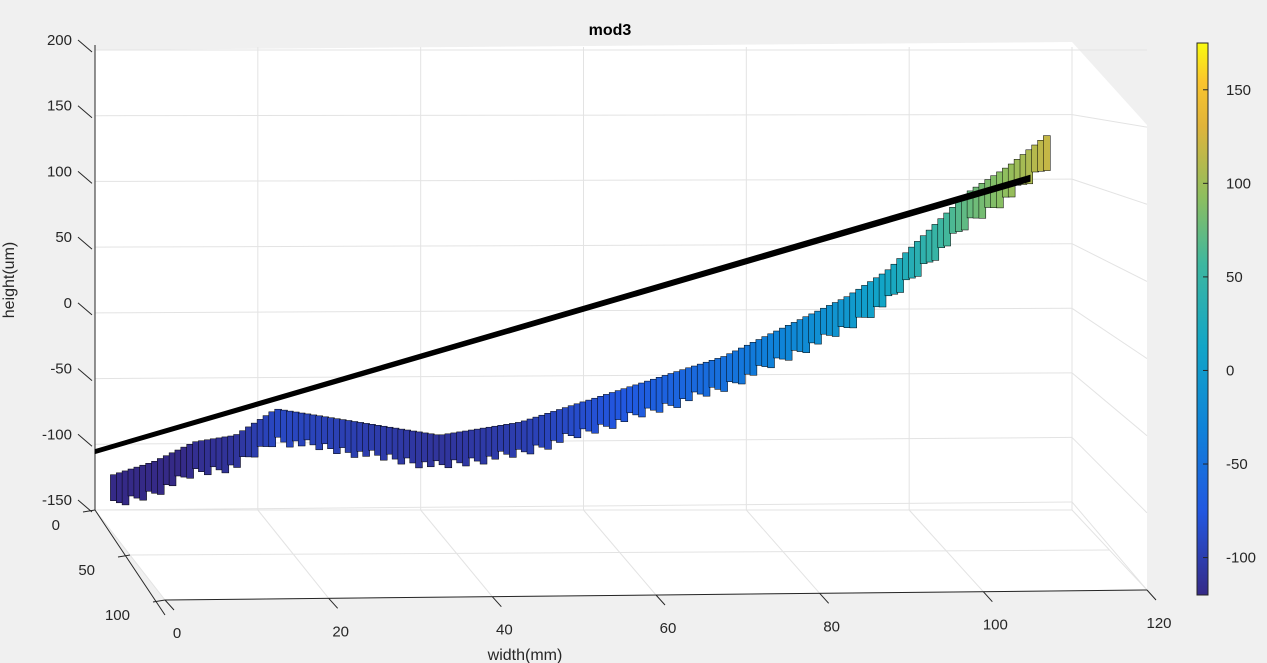 The image size is (1267, 663). What do you see at coordinates (59, 171) in the screenshot?
I see `z-tick-label: 100` at bounding box center [59, 171].